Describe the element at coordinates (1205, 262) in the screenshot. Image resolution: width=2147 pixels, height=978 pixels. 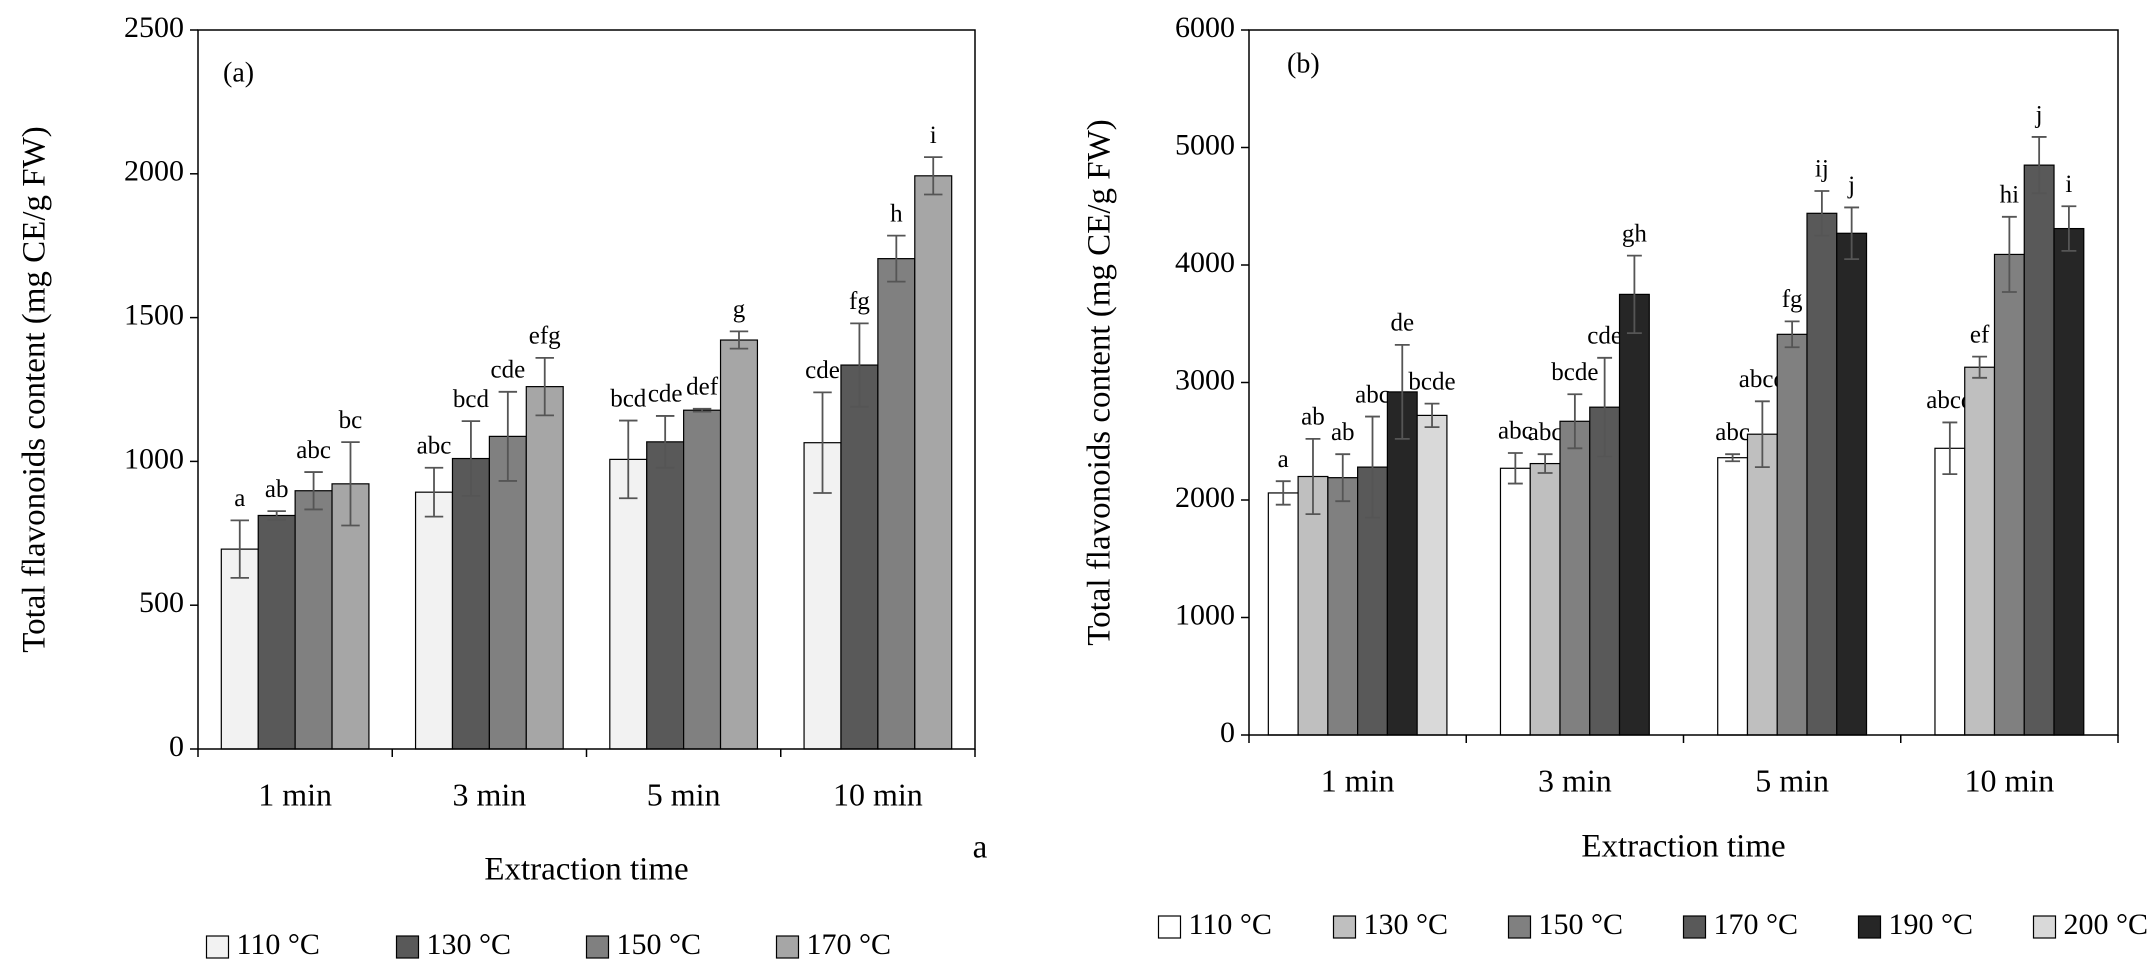
I see `y-tick-label: 4000` at that location.